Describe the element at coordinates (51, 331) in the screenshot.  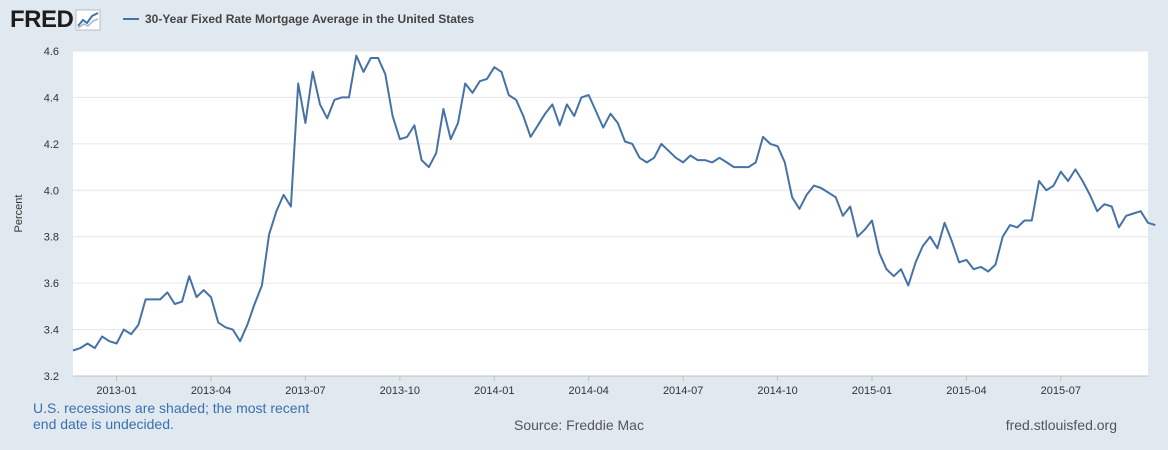
I see `y-tick-label: 3.4` at that location.